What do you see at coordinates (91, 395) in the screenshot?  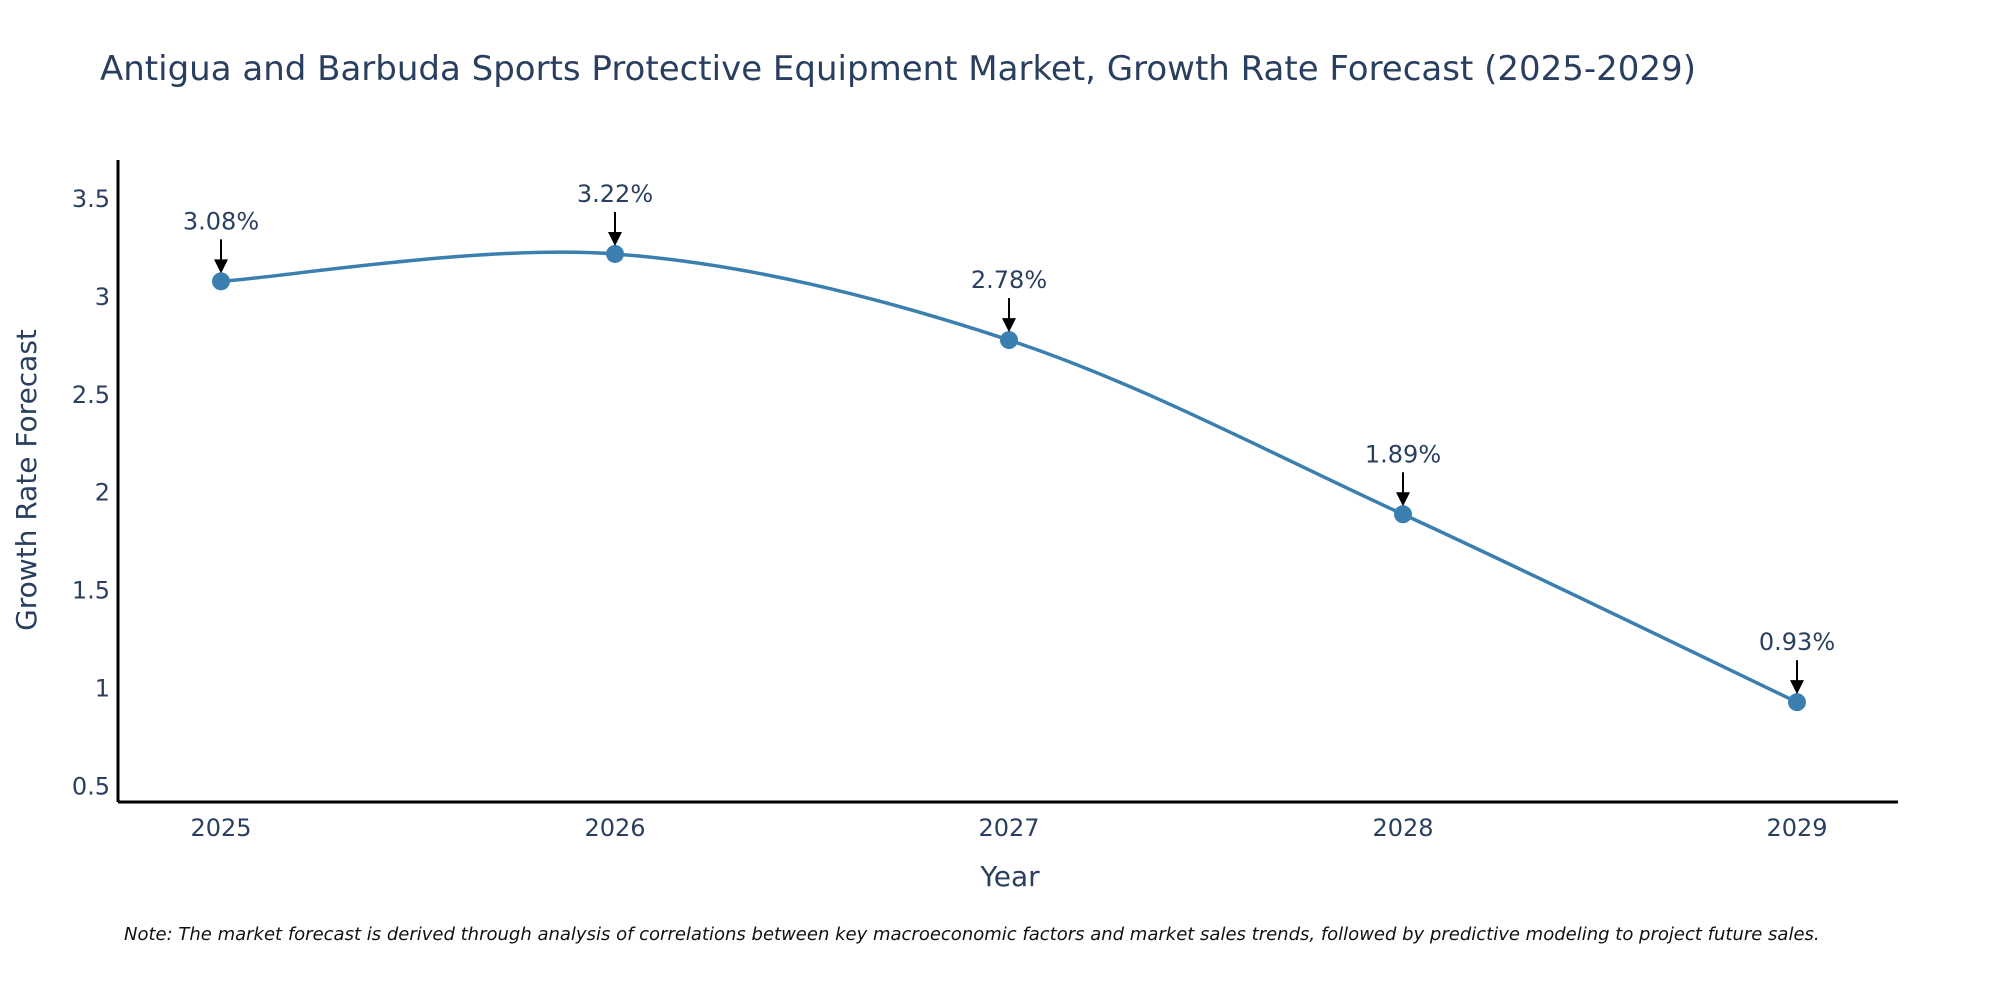 I see `y-tick-label: 2.5` at bounding box center [91, 395].